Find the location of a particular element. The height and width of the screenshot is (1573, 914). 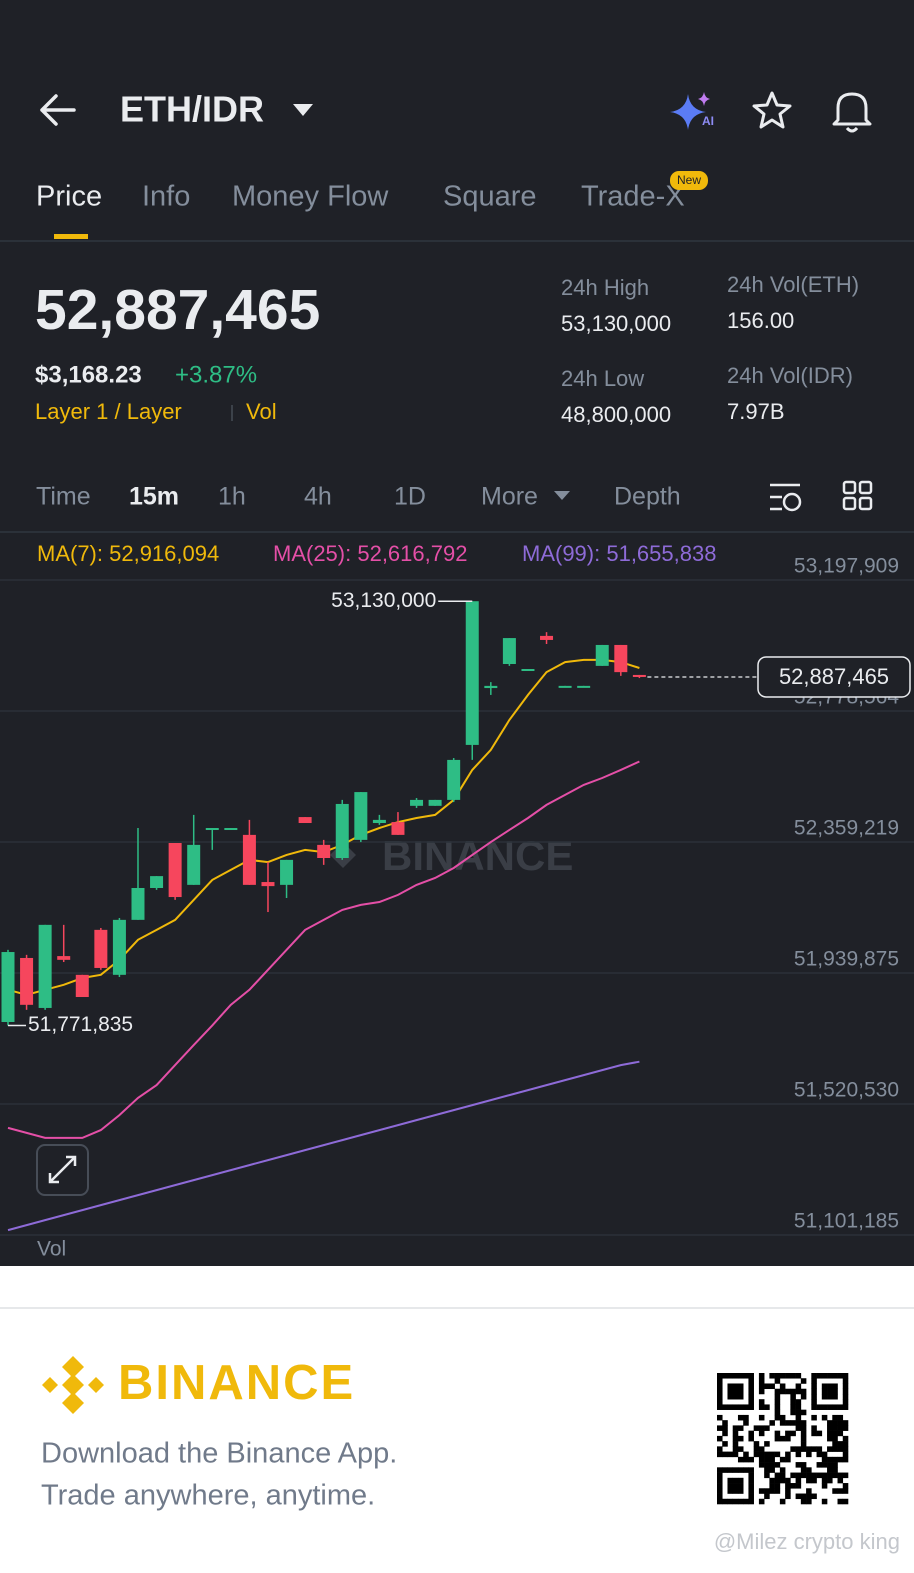

favorite-button is located at coordinates (772, 110).